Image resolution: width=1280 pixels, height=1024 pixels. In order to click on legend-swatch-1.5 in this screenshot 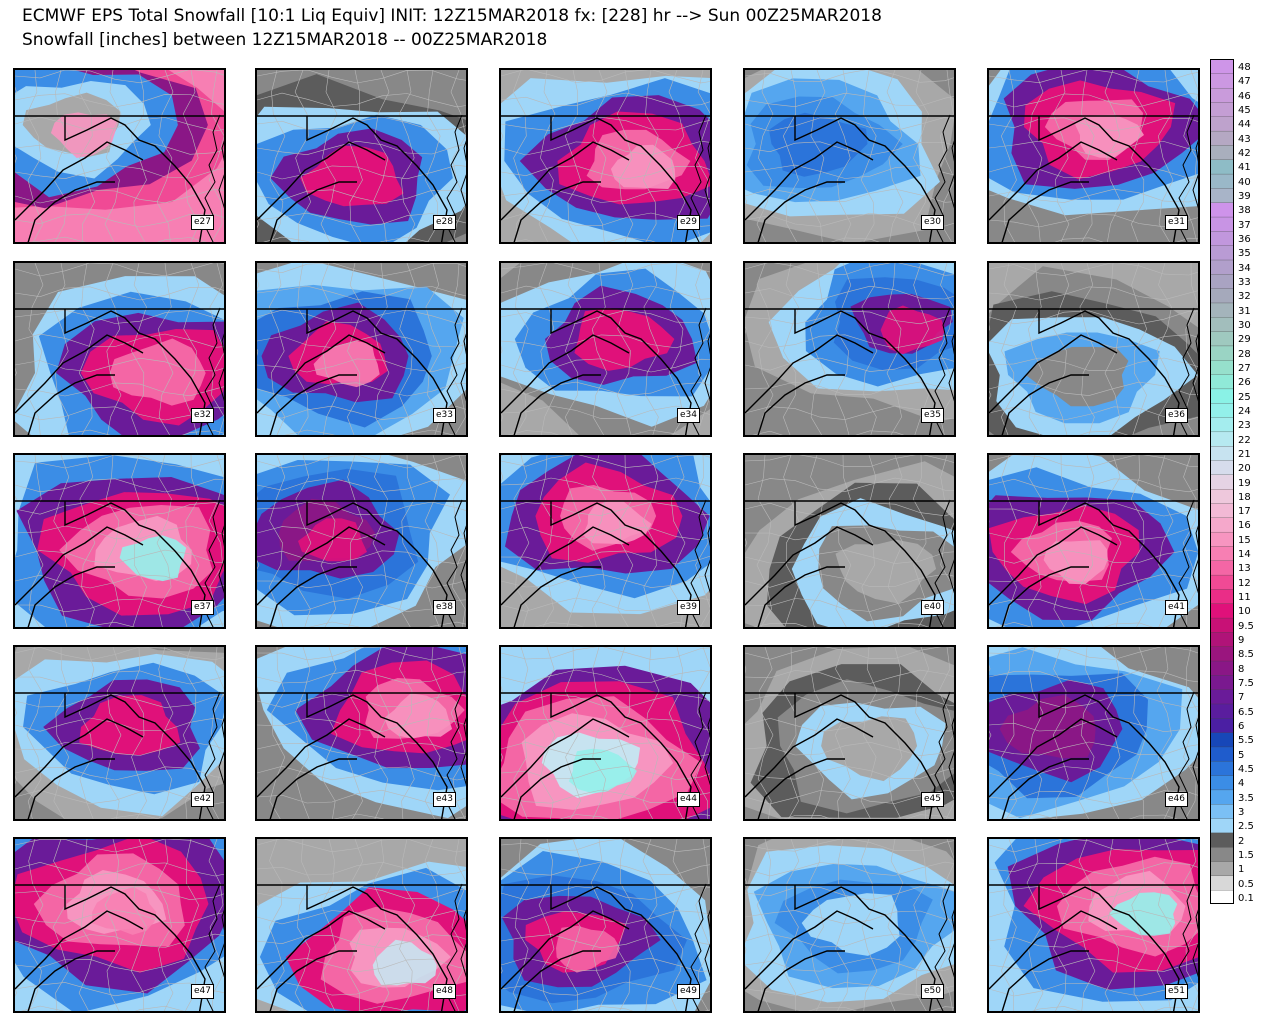, I will do `click(1222, 854)`.